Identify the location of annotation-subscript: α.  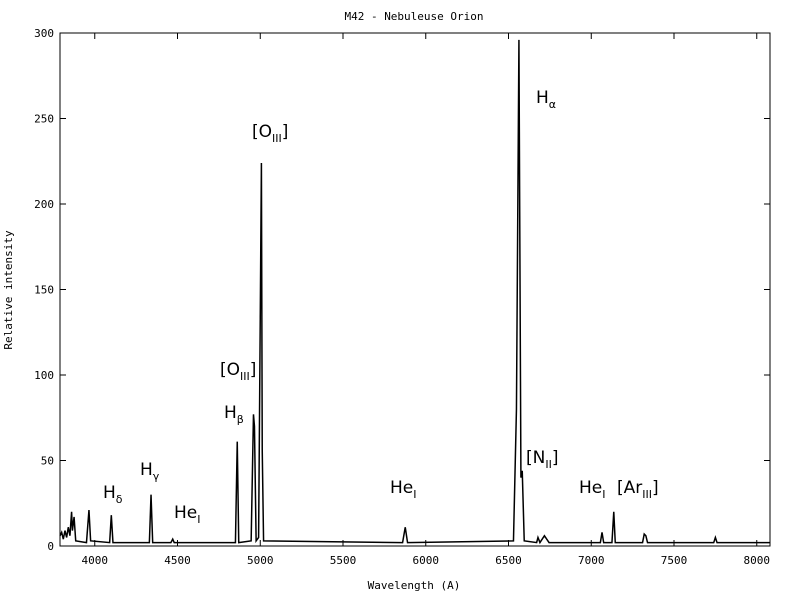
(552, 104).